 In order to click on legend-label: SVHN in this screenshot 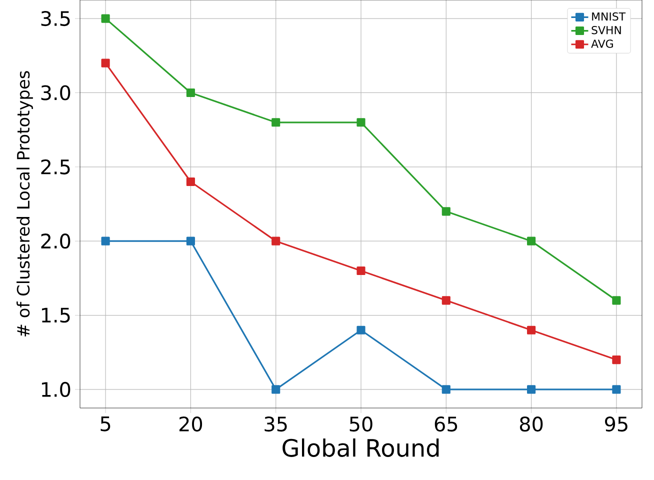, I will do `click(606, 30)`.